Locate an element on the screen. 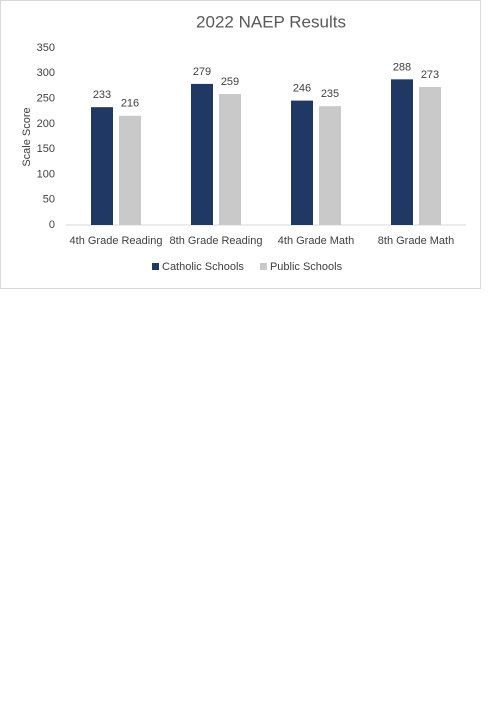  y-tick-label: 150 is located at coordinates (46, 149).